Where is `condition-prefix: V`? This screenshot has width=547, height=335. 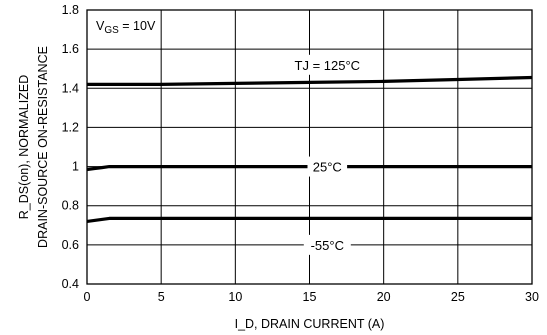 condition-prefix: V is located at coordinates (100, 26).